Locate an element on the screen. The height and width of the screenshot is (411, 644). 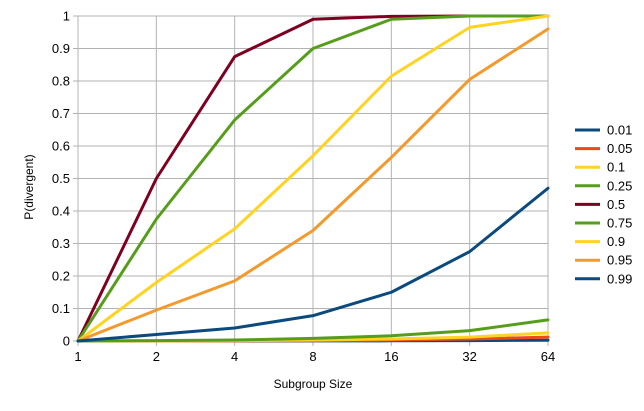
x-axis-title: Subgroup Size is located at coordinates (313, 384).